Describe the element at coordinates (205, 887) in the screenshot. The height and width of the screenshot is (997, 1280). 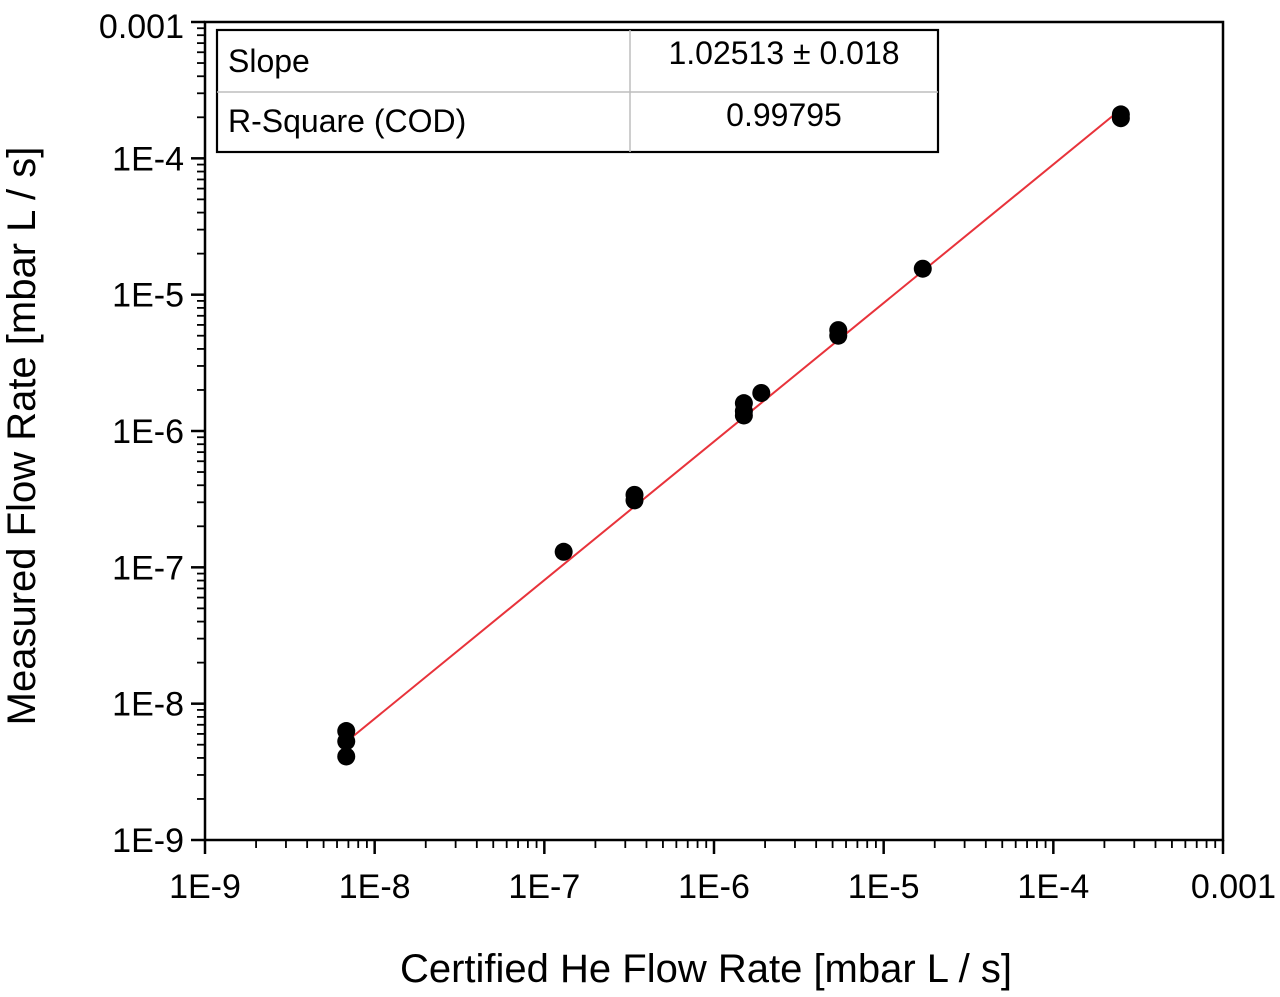
I see `x-tick-label: 1E-9` at that location.